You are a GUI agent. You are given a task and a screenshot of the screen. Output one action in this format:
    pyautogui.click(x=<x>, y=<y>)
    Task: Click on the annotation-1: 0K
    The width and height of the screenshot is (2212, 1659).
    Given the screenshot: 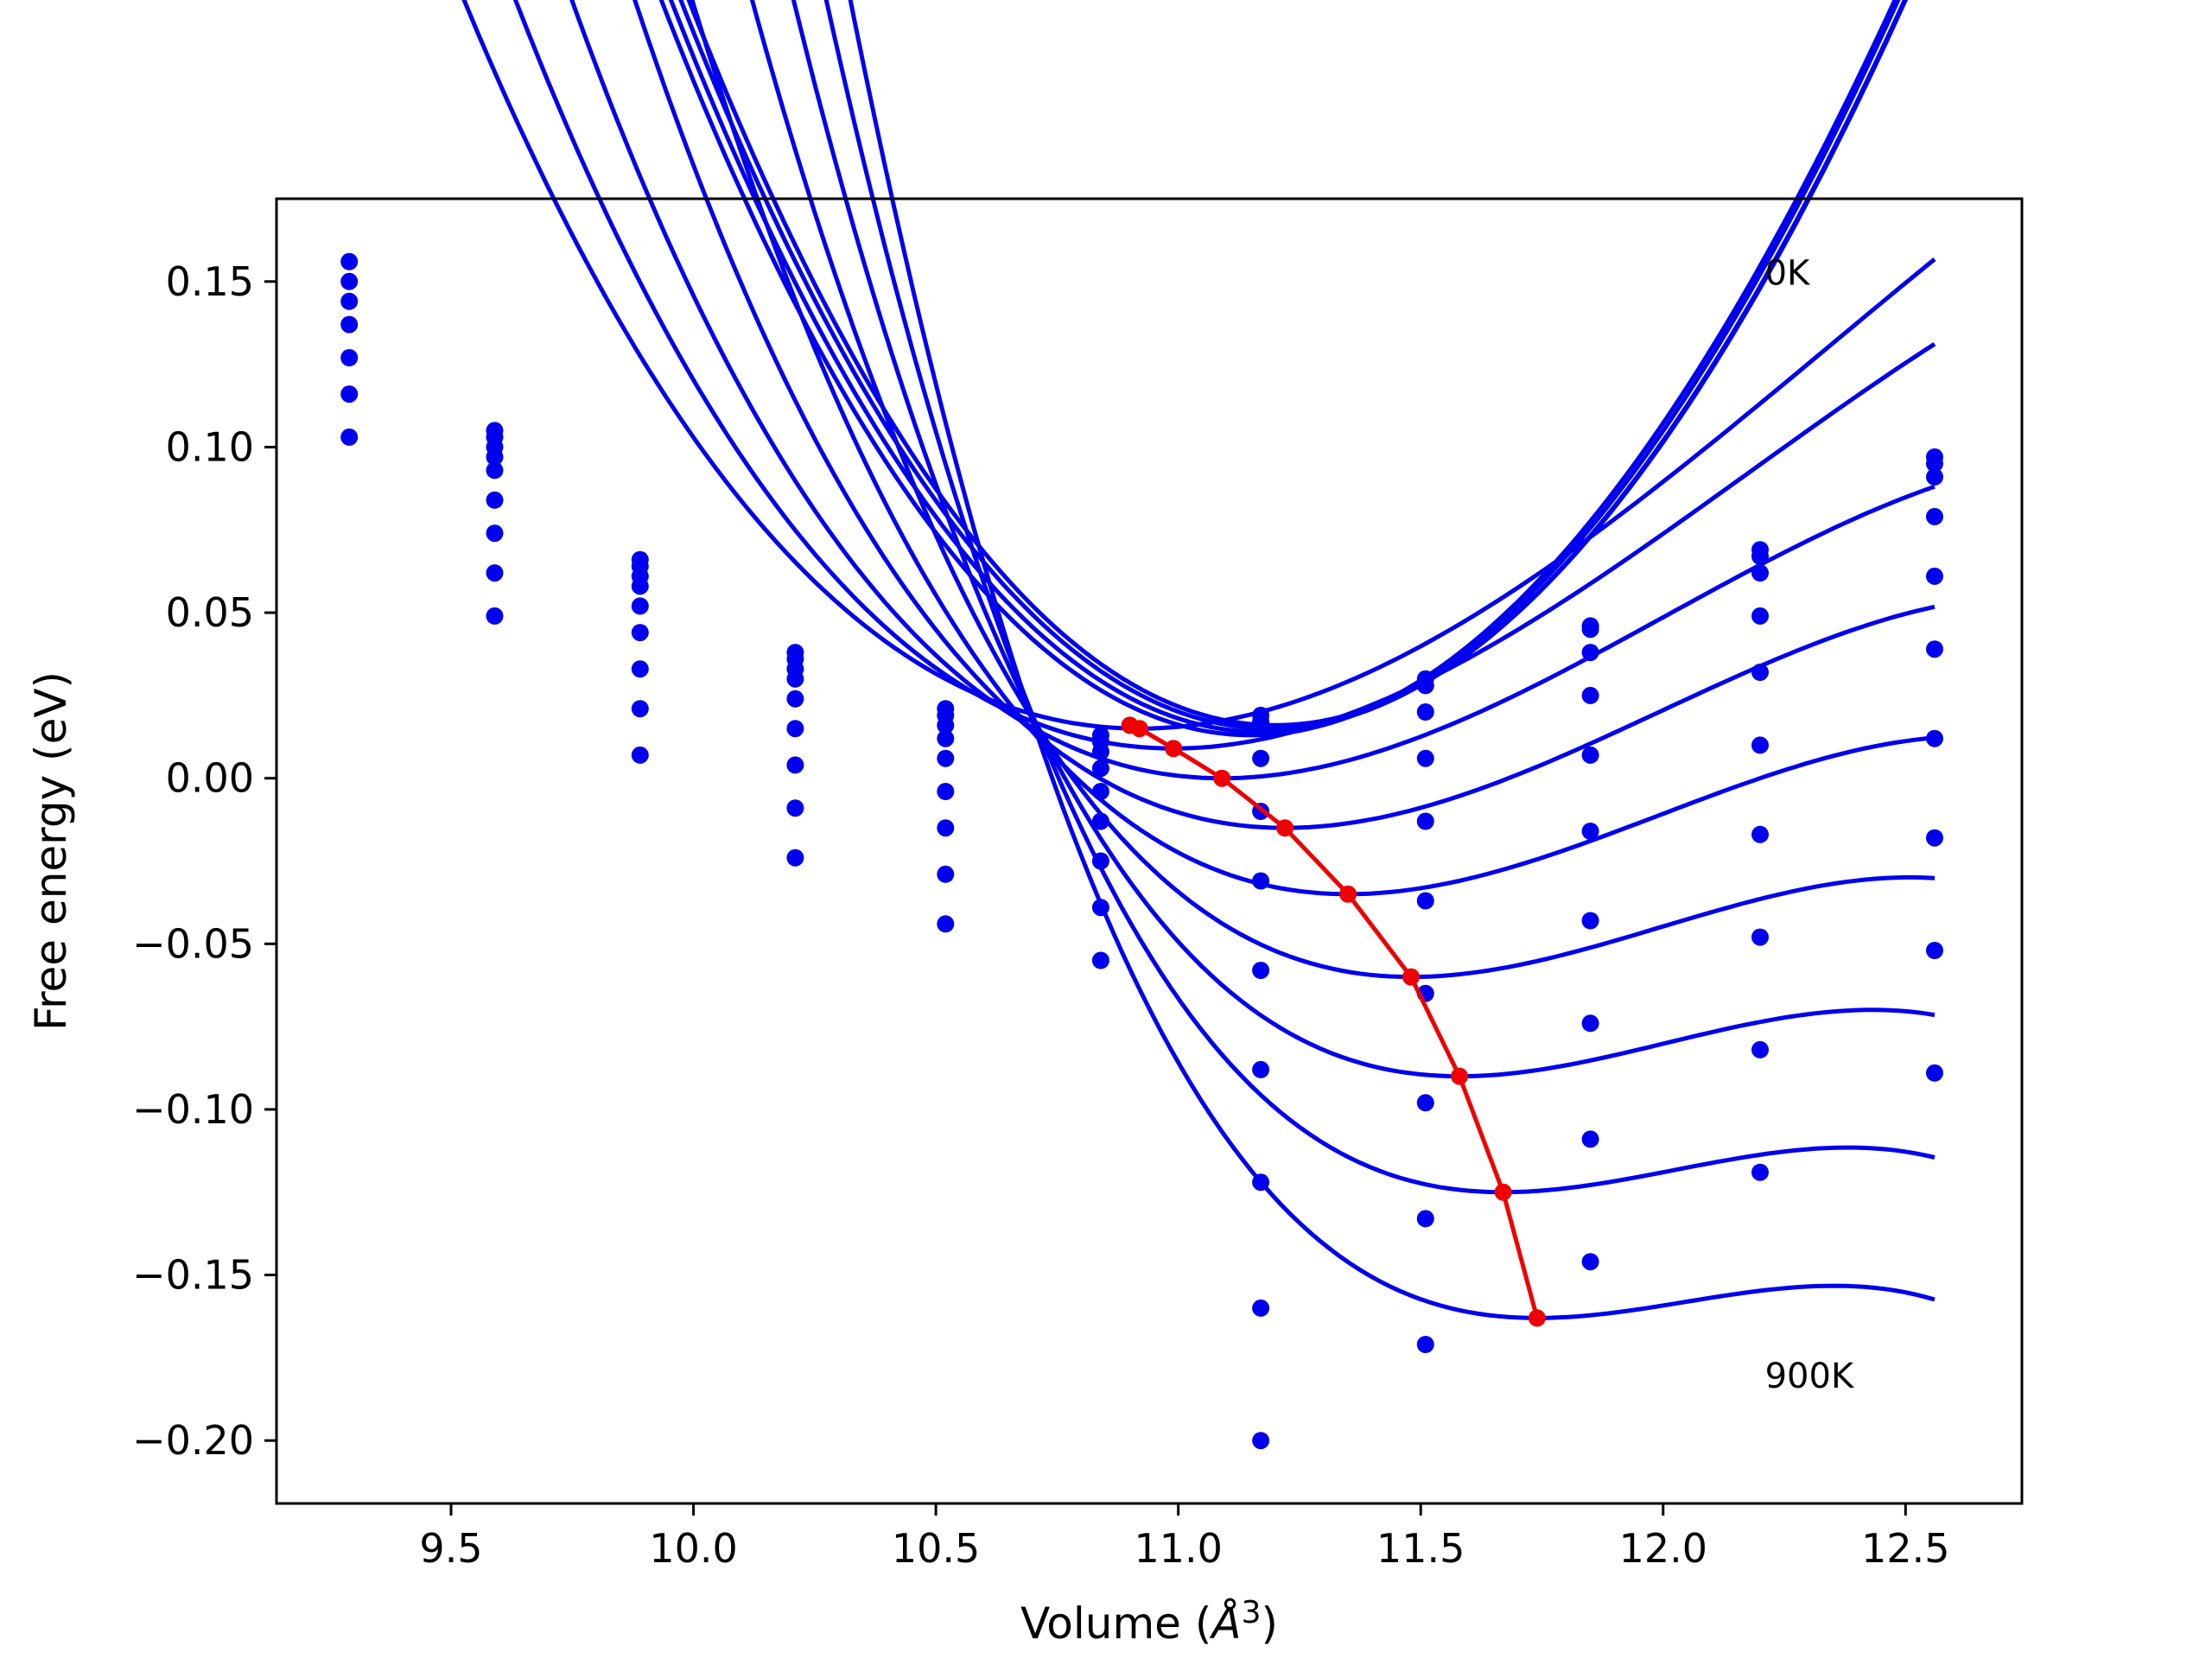 What is the action you would take?
    pyautogui.click(x=1788, y=274)
    